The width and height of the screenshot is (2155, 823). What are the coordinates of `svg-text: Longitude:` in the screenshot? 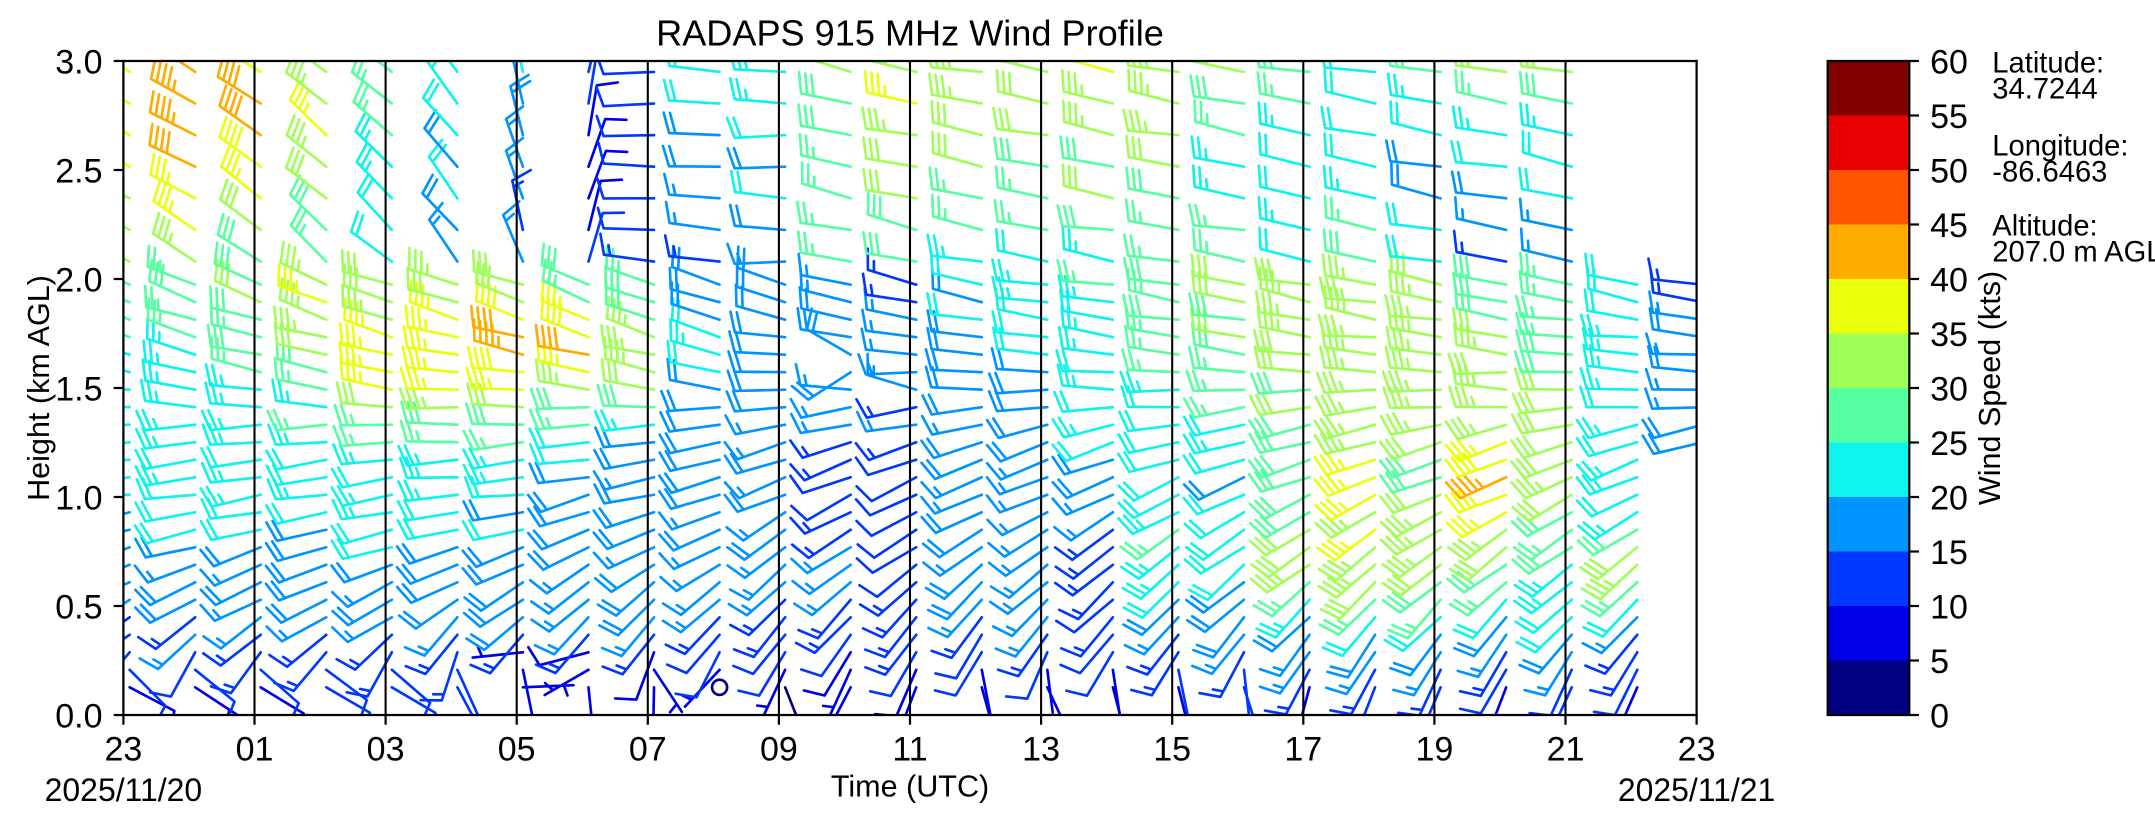 It's located at (2060, 147).